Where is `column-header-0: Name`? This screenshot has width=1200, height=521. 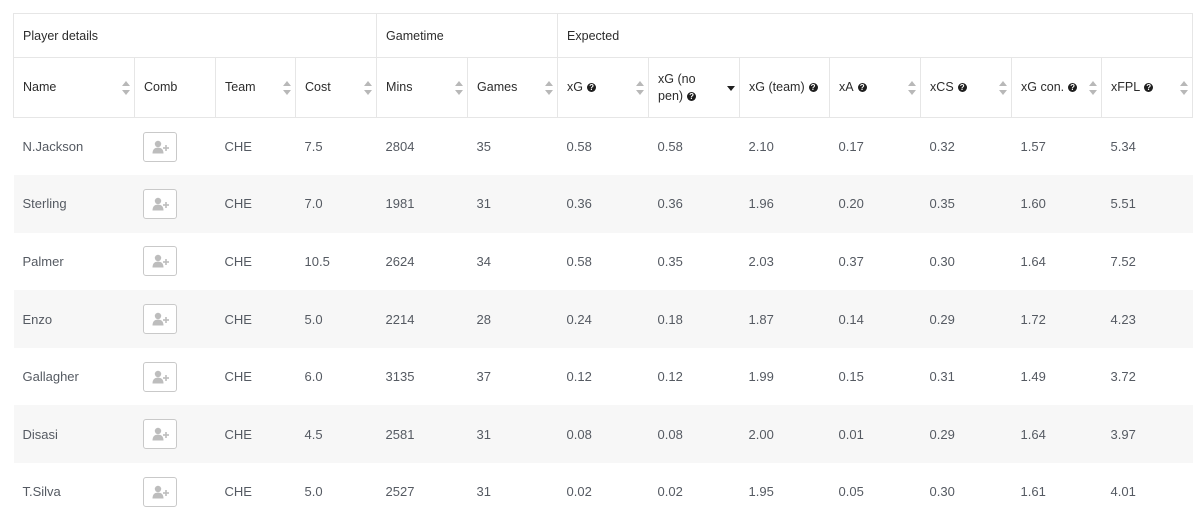
column-header-0: Name is located at coordinates (74, 87).